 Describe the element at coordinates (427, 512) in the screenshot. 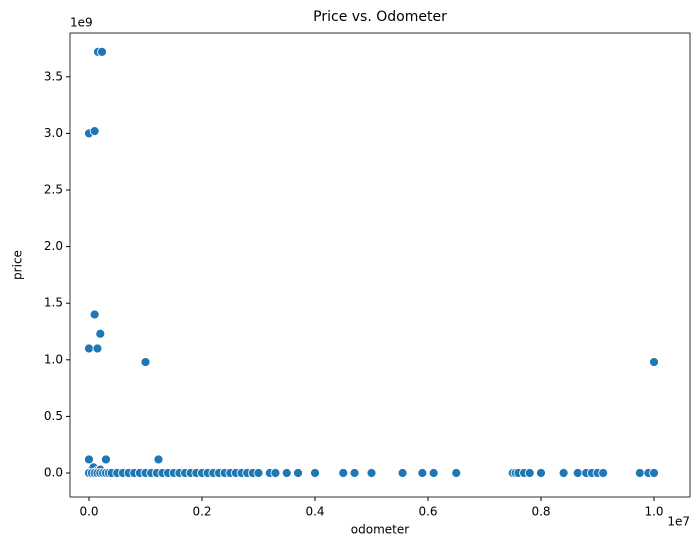

I see `x-tick-label: 0.6` at that location.